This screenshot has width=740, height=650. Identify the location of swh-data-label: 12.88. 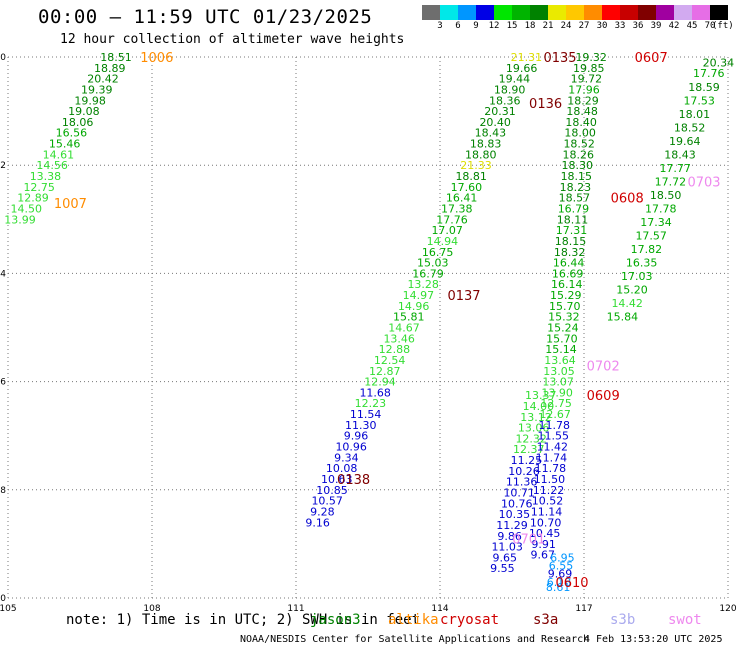
(395, 349).